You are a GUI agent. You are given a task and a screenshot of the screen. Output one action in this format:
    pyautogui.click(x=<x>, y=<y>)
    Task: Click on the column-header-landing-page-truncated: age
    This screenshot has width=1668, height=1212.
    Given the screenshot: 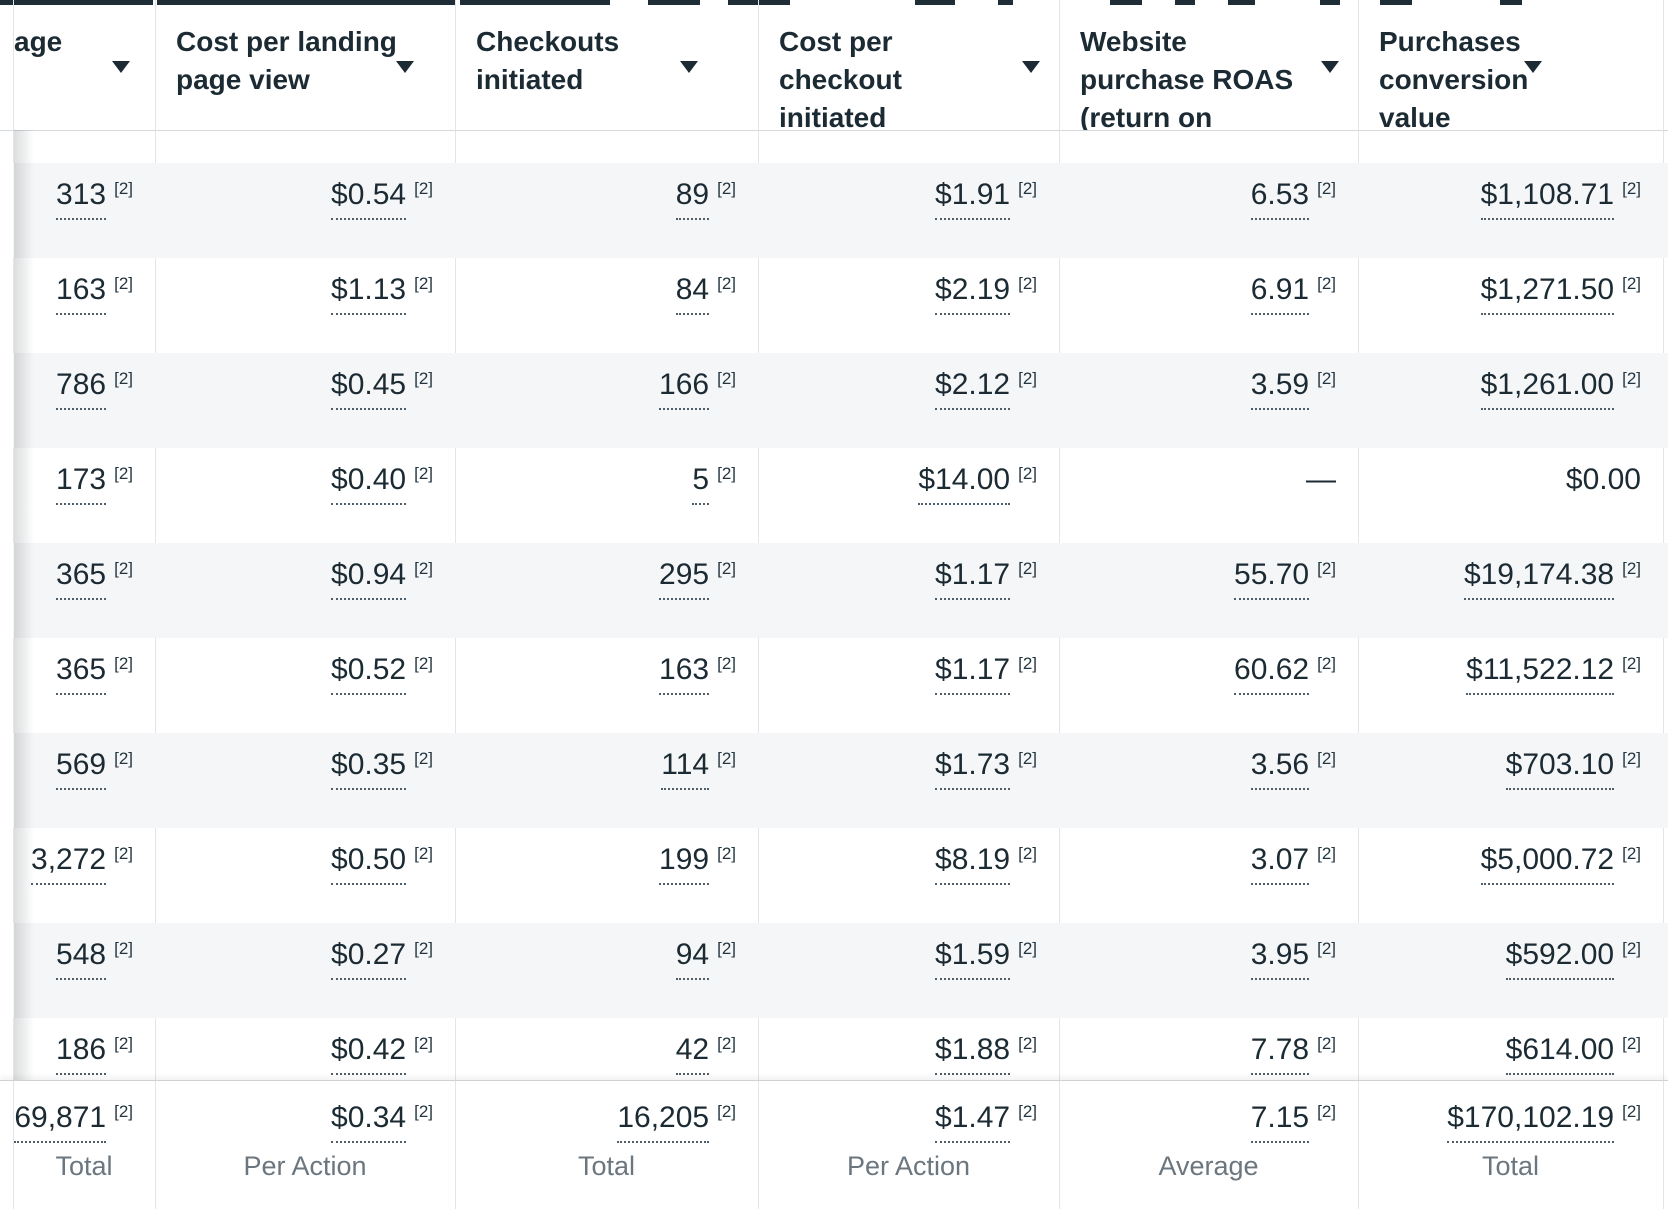 What is the action you would take?
    pyautogui.click(x=84, y=67)
    